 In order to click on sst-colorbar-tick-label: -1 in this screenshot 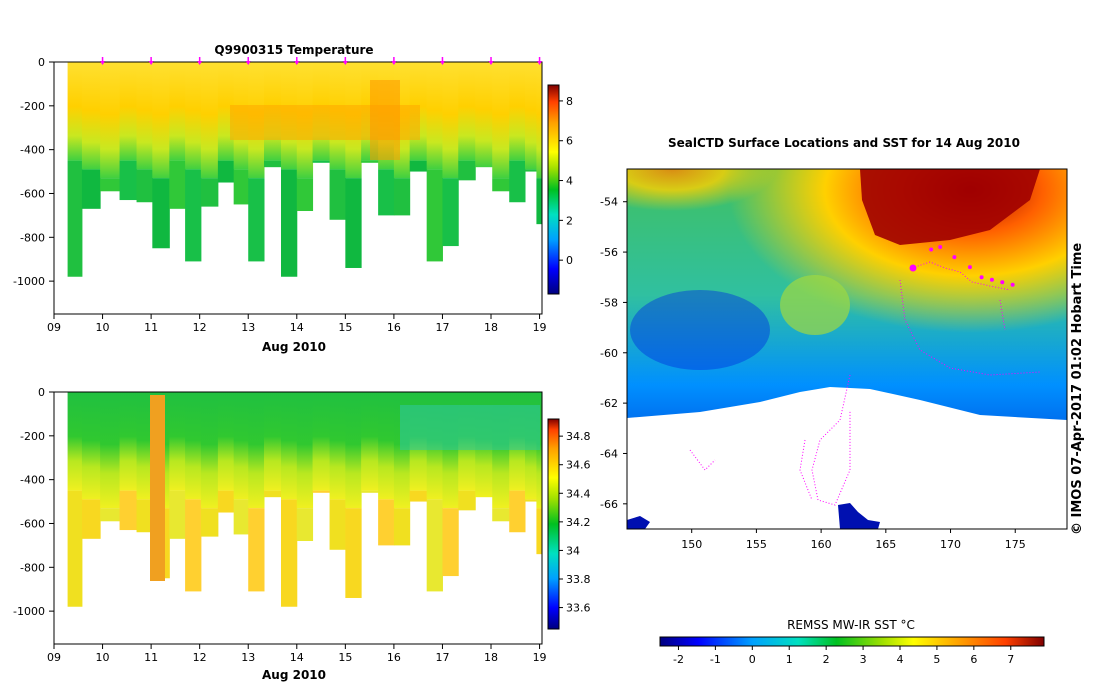, I will do `click(715, 659)`.